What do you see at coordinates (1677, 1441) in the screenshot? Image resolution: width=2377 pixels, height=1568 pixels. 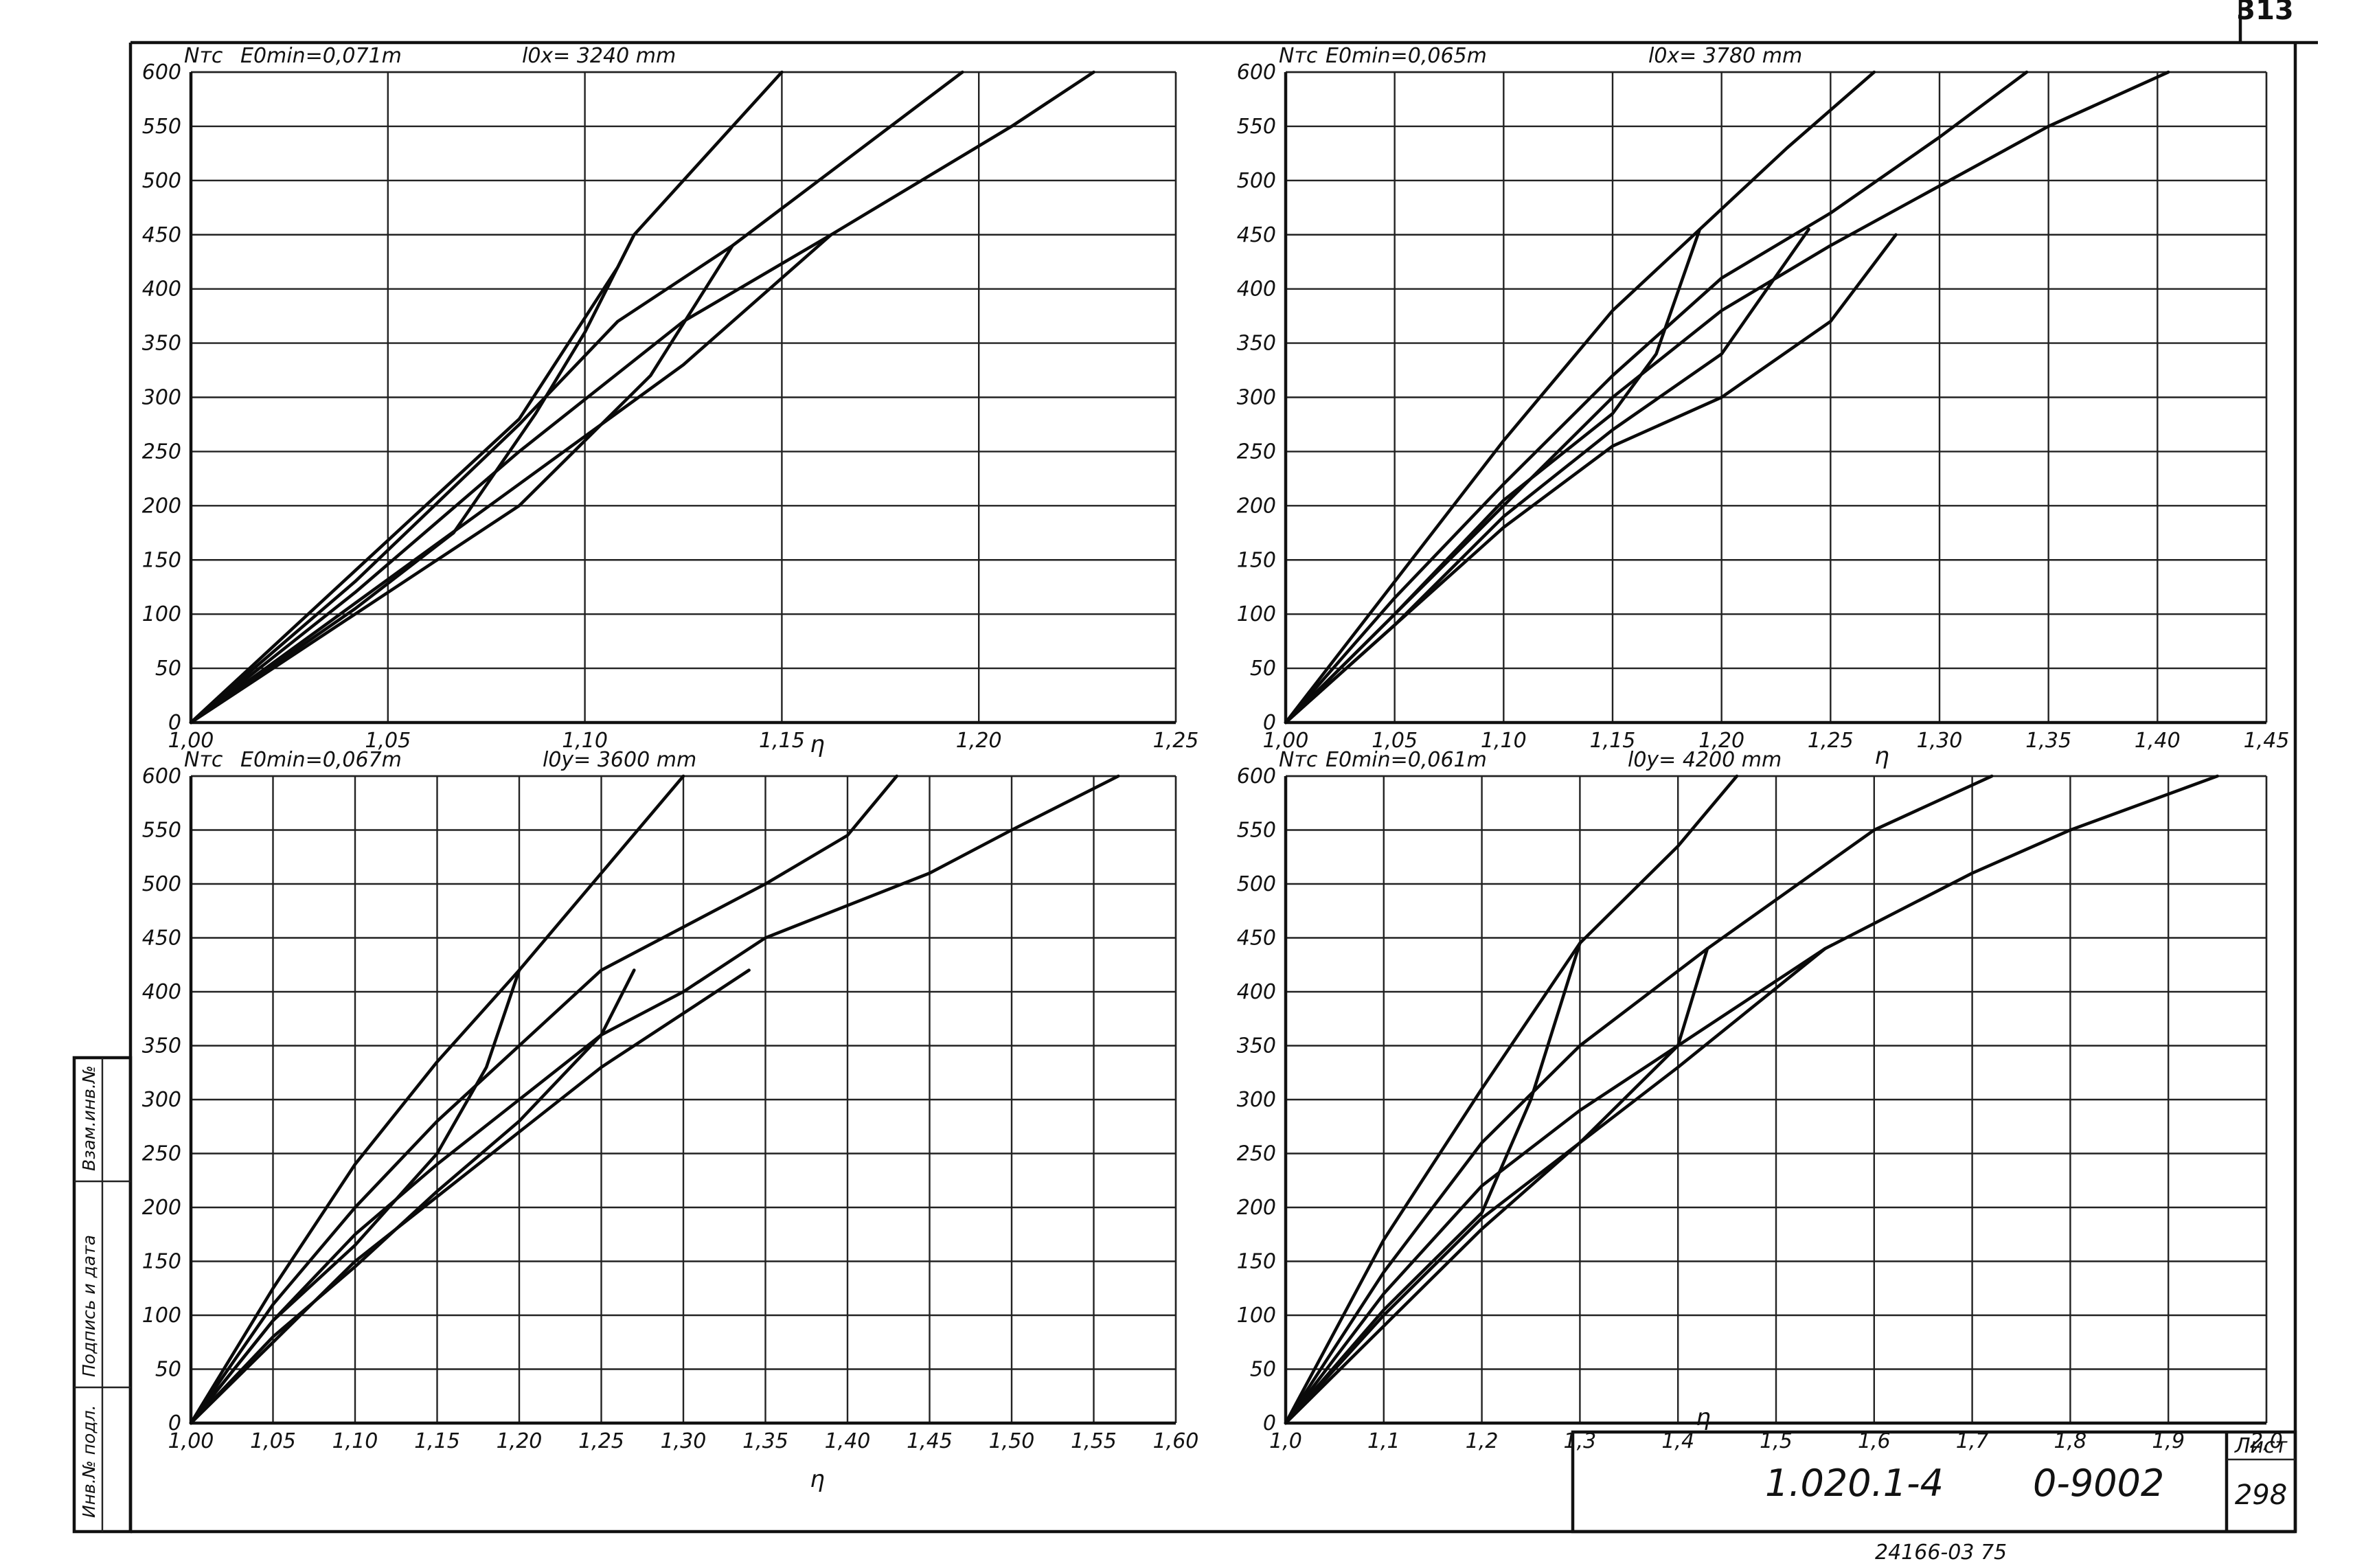 I see `x-tick-label: 1,4` at bounding box center [1677, 1441].